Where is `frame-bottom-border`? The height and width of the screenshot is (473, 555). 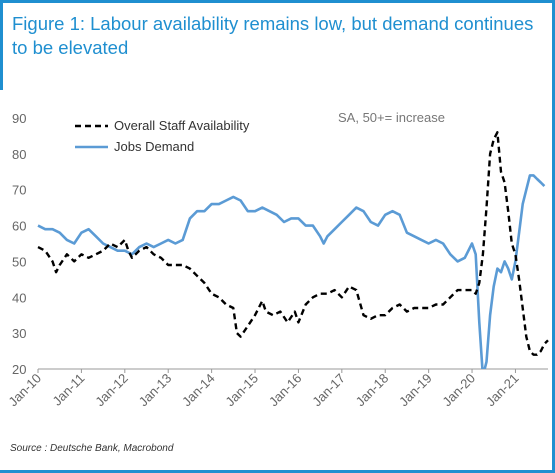
frame-bottom-border is located at coordinates (277, 471).